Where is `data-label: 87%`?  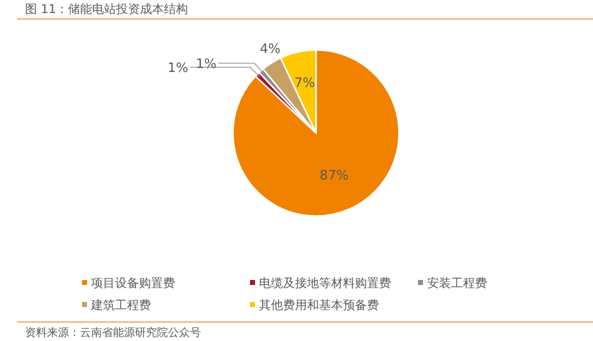 data-label: 87% is located at coordinates (334, 176).